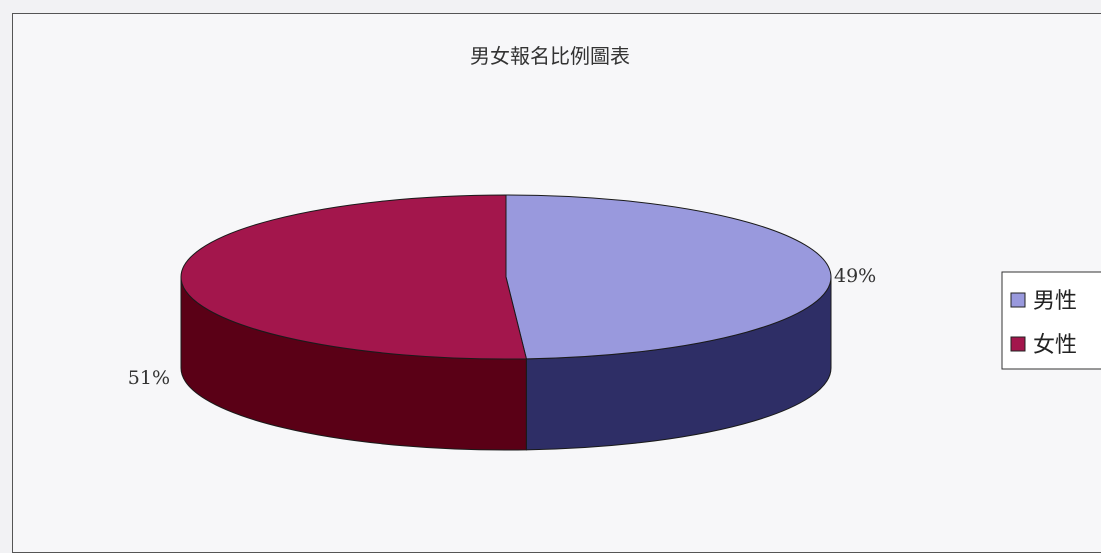 This screenshot has width=1101, height=553. Describe the element at coordinates (550, 56) in the screenshot. I see `chart-title: 男女報名比例圖表` at that location.